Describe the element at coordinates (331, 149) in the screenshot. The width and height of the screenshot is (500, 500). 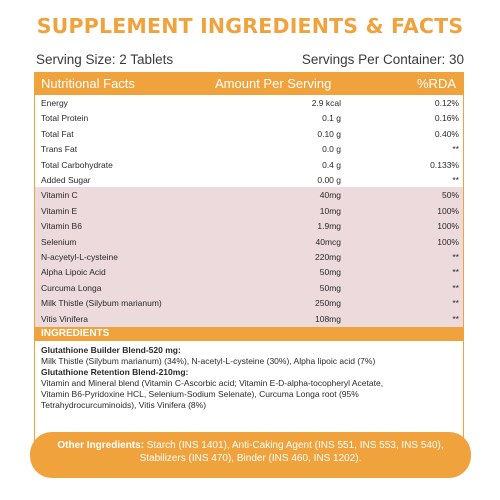
I see `row-amount: 0.0 g` at that location.